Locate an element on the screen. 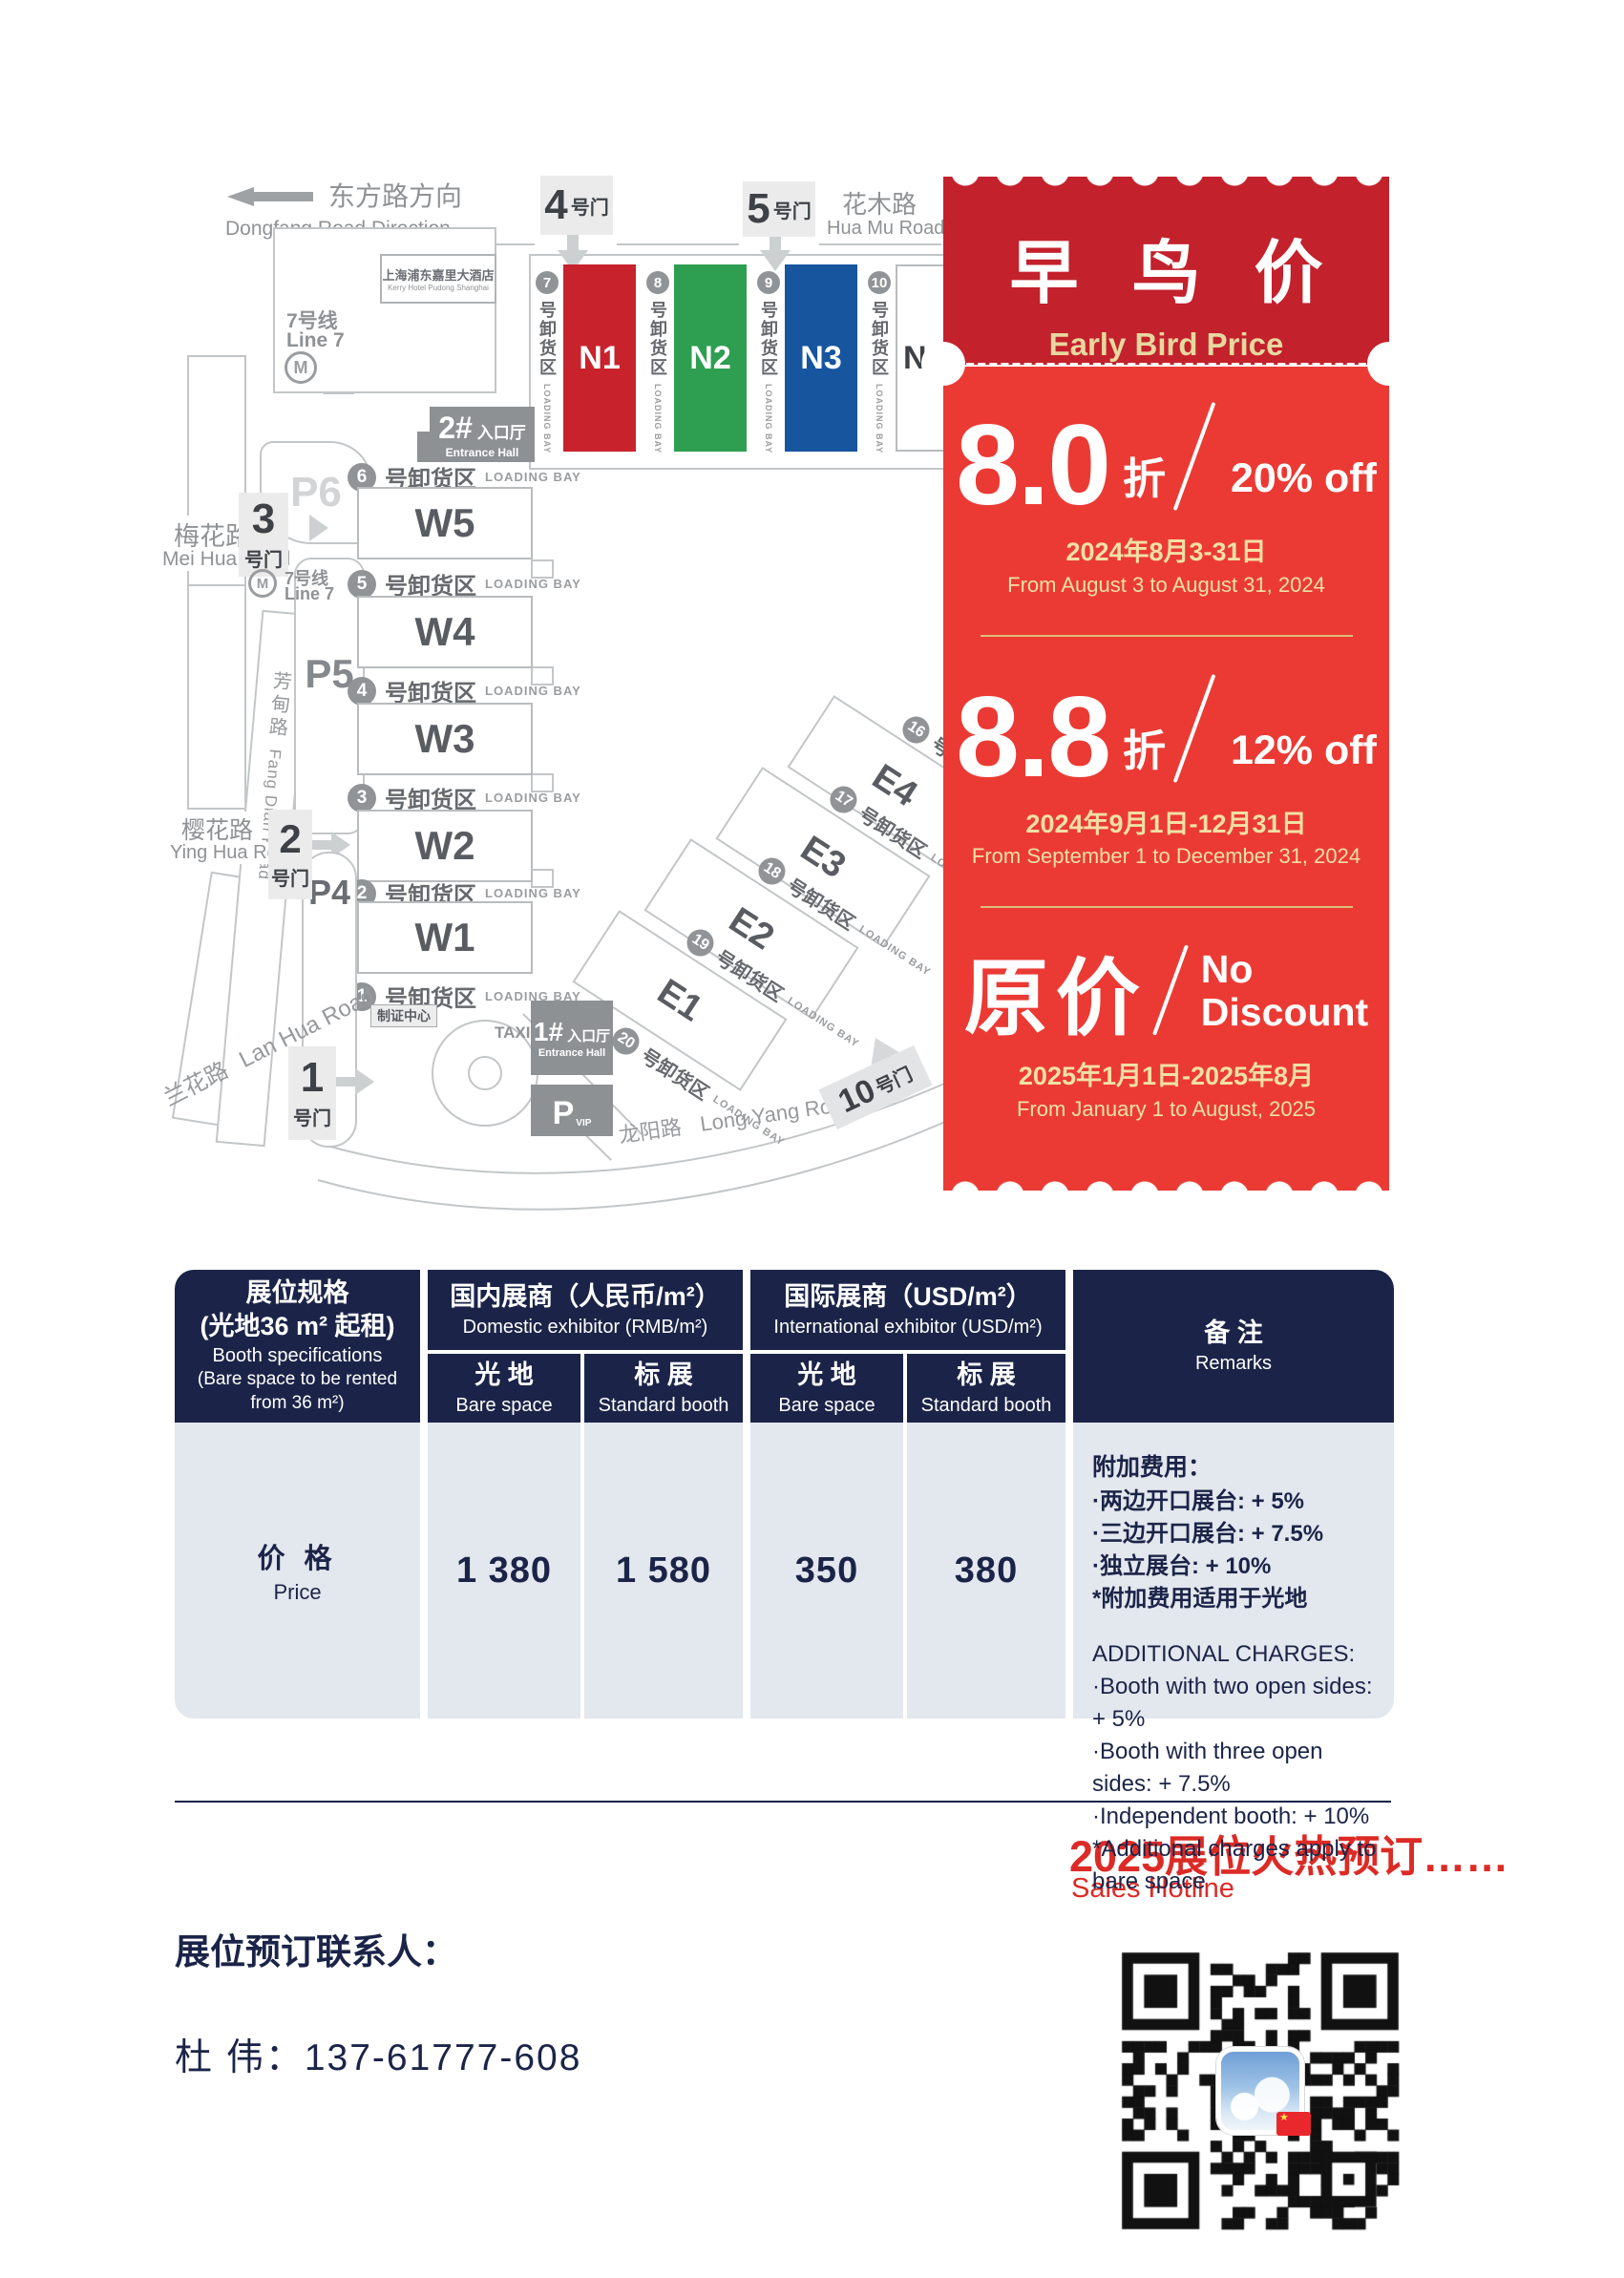 The image size is (1624, 2278). value-intl-standard: 380 is located at coordinates (986, 1570).